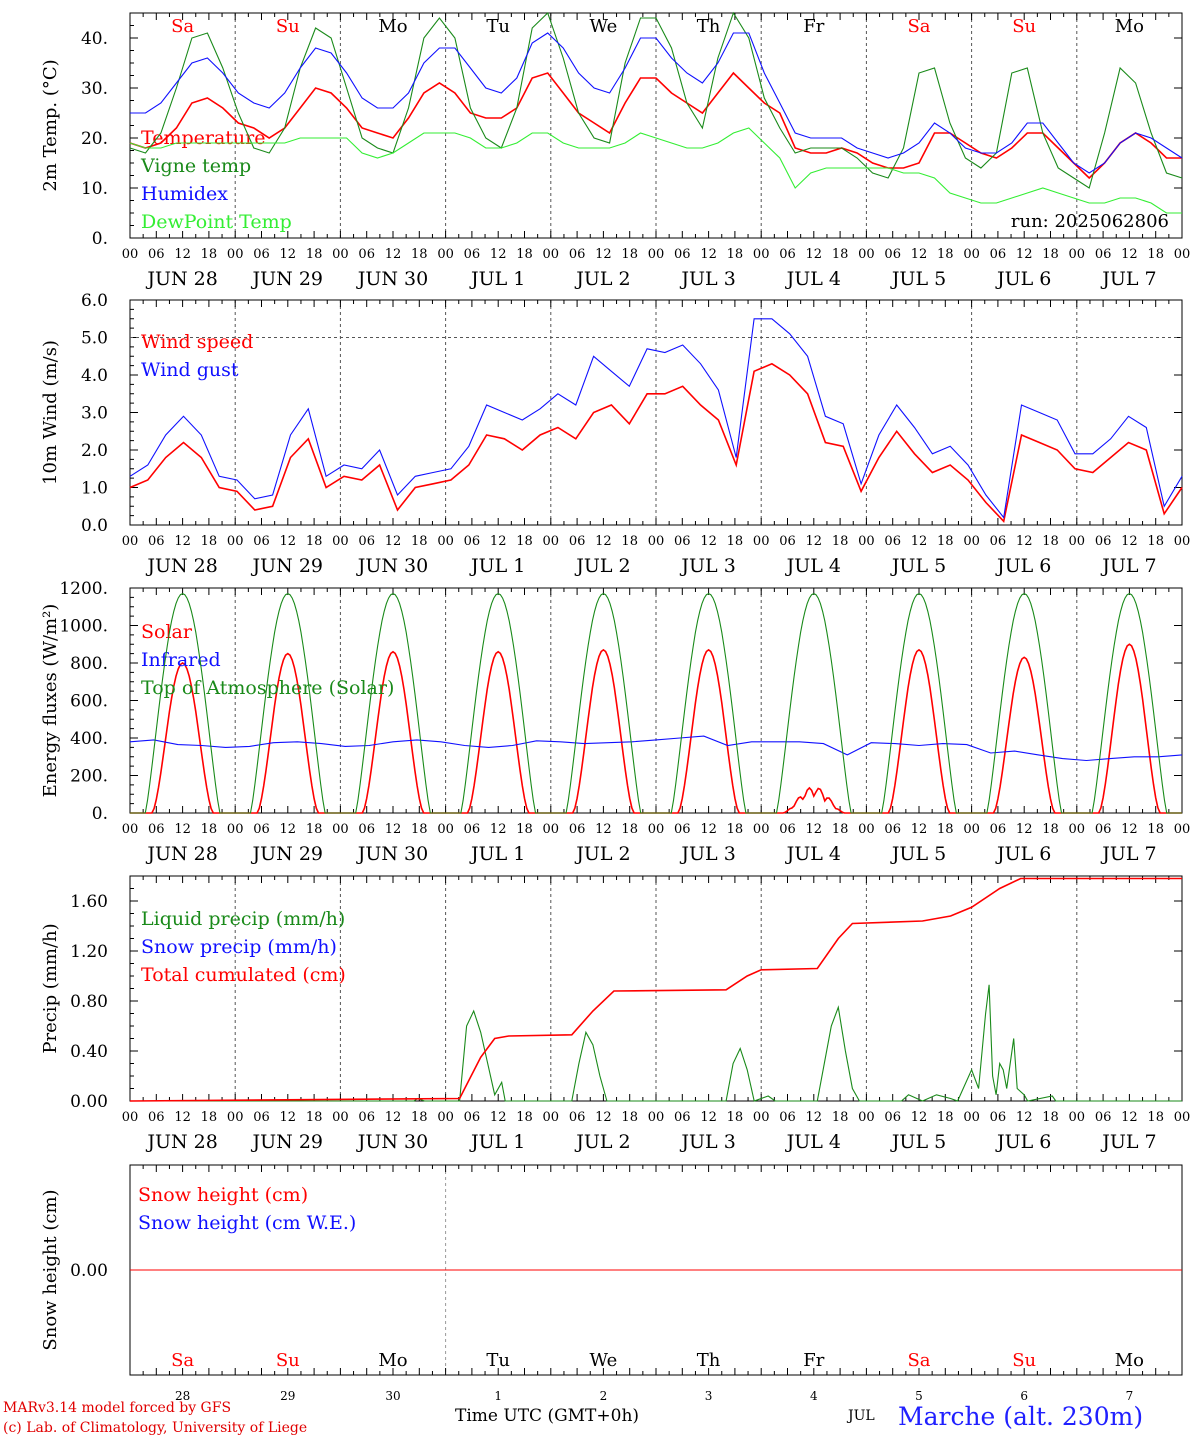 The image size is (1194, 1440). What do you see at coordinates (117, 1408) in the screenshot?
I see `model-credit: MARv3.14 model forced by GFS` at bounding box center [117, 1408].